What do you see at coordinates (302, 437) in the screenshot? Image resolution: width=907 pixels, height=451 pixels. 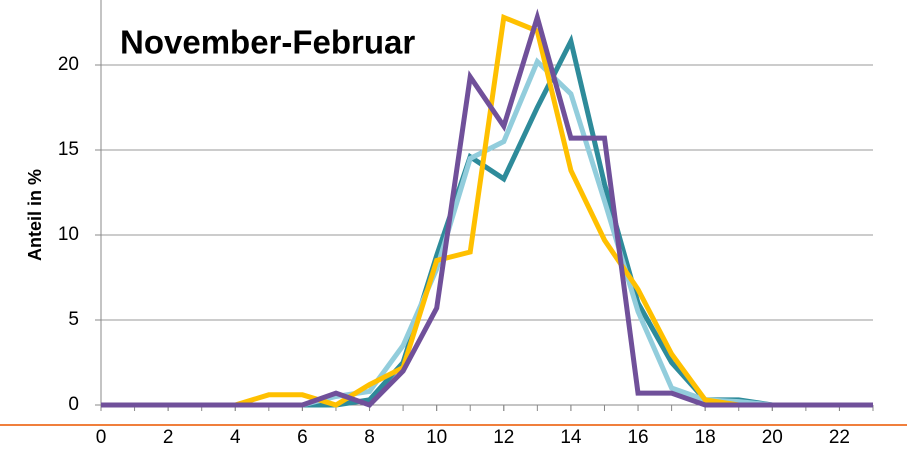 I see `x-tick-label: 6` at bounding box center [302, 437].